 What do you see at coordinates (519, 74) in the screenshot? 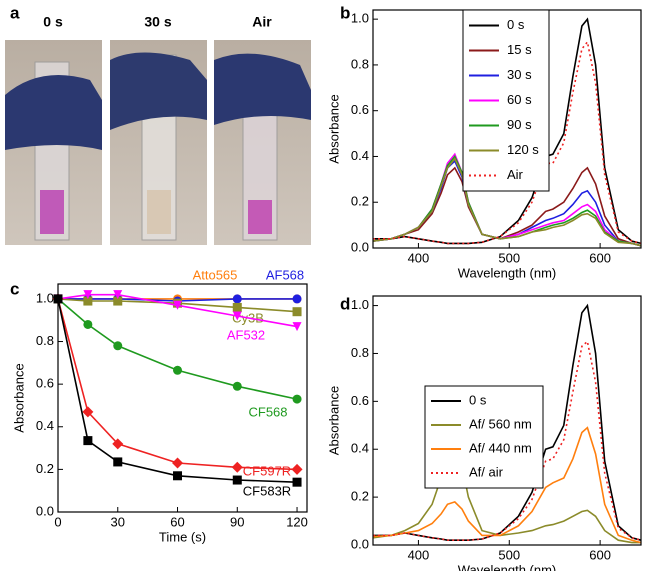
I see `legend-label: 30 s` at bounding box center [519, 74].